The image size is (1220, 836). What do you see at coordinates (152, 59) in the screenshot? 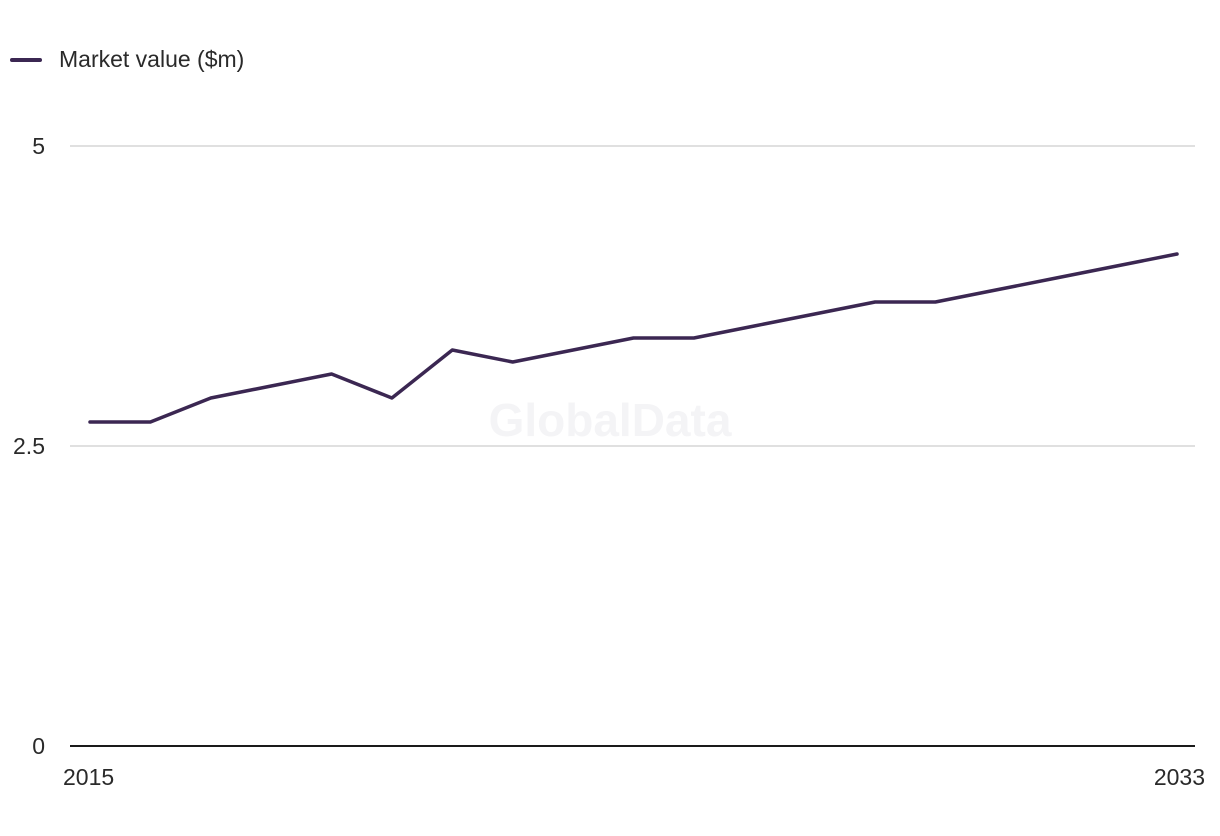
I see `legend-label: Market value ($m)` at bounding box center [152, 59].